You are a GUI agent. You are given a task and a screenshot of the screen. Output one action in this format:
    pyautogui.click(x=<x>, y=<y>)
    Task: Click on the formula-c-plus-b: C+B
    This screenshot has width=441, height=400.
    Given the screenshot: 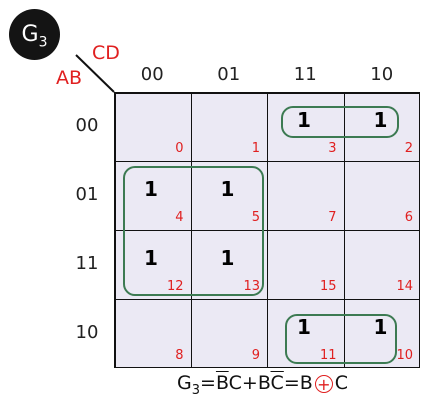 What is the action you would take?
    pyautogui.click(x=249, y=383)
    